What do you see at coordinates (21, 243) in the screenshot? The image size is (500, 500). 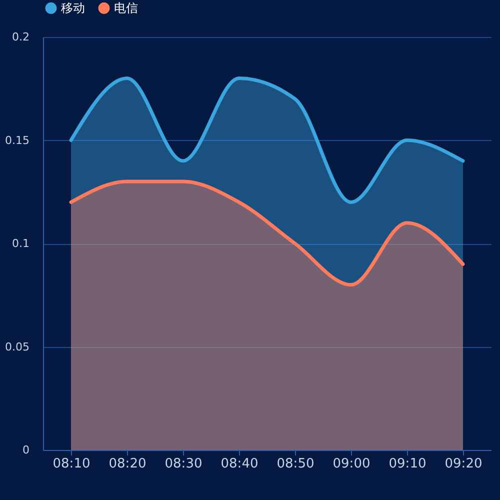 I see `y-tick-label: 0.1` at bounding box center [21, 243].